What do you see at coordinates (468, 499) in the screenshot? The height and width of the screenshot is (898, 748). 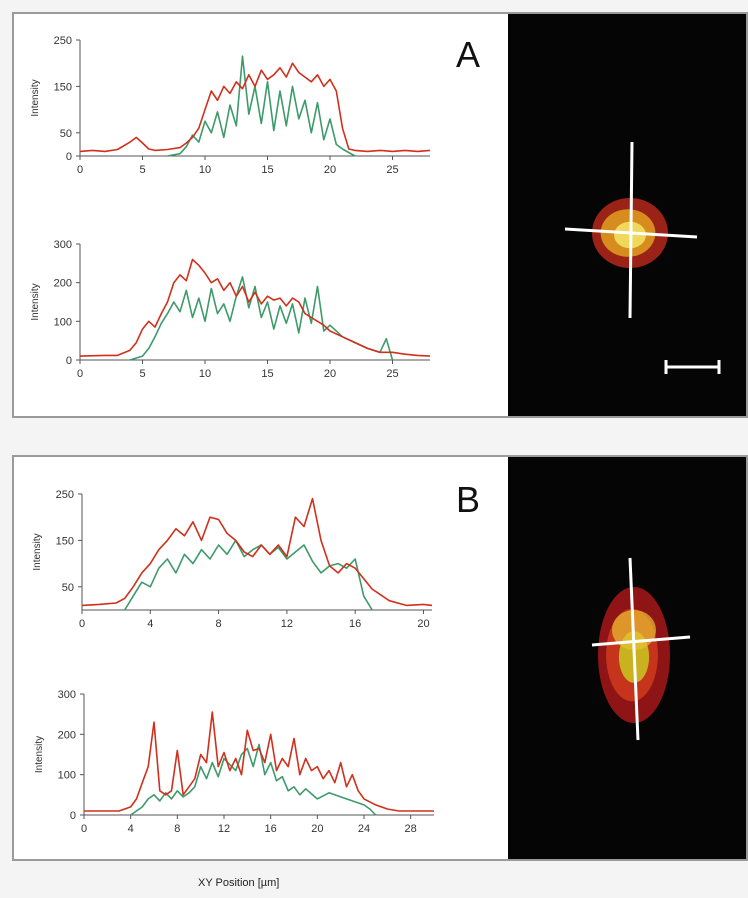 I see `panel-label-b: B` at bounding box center [468, 499].